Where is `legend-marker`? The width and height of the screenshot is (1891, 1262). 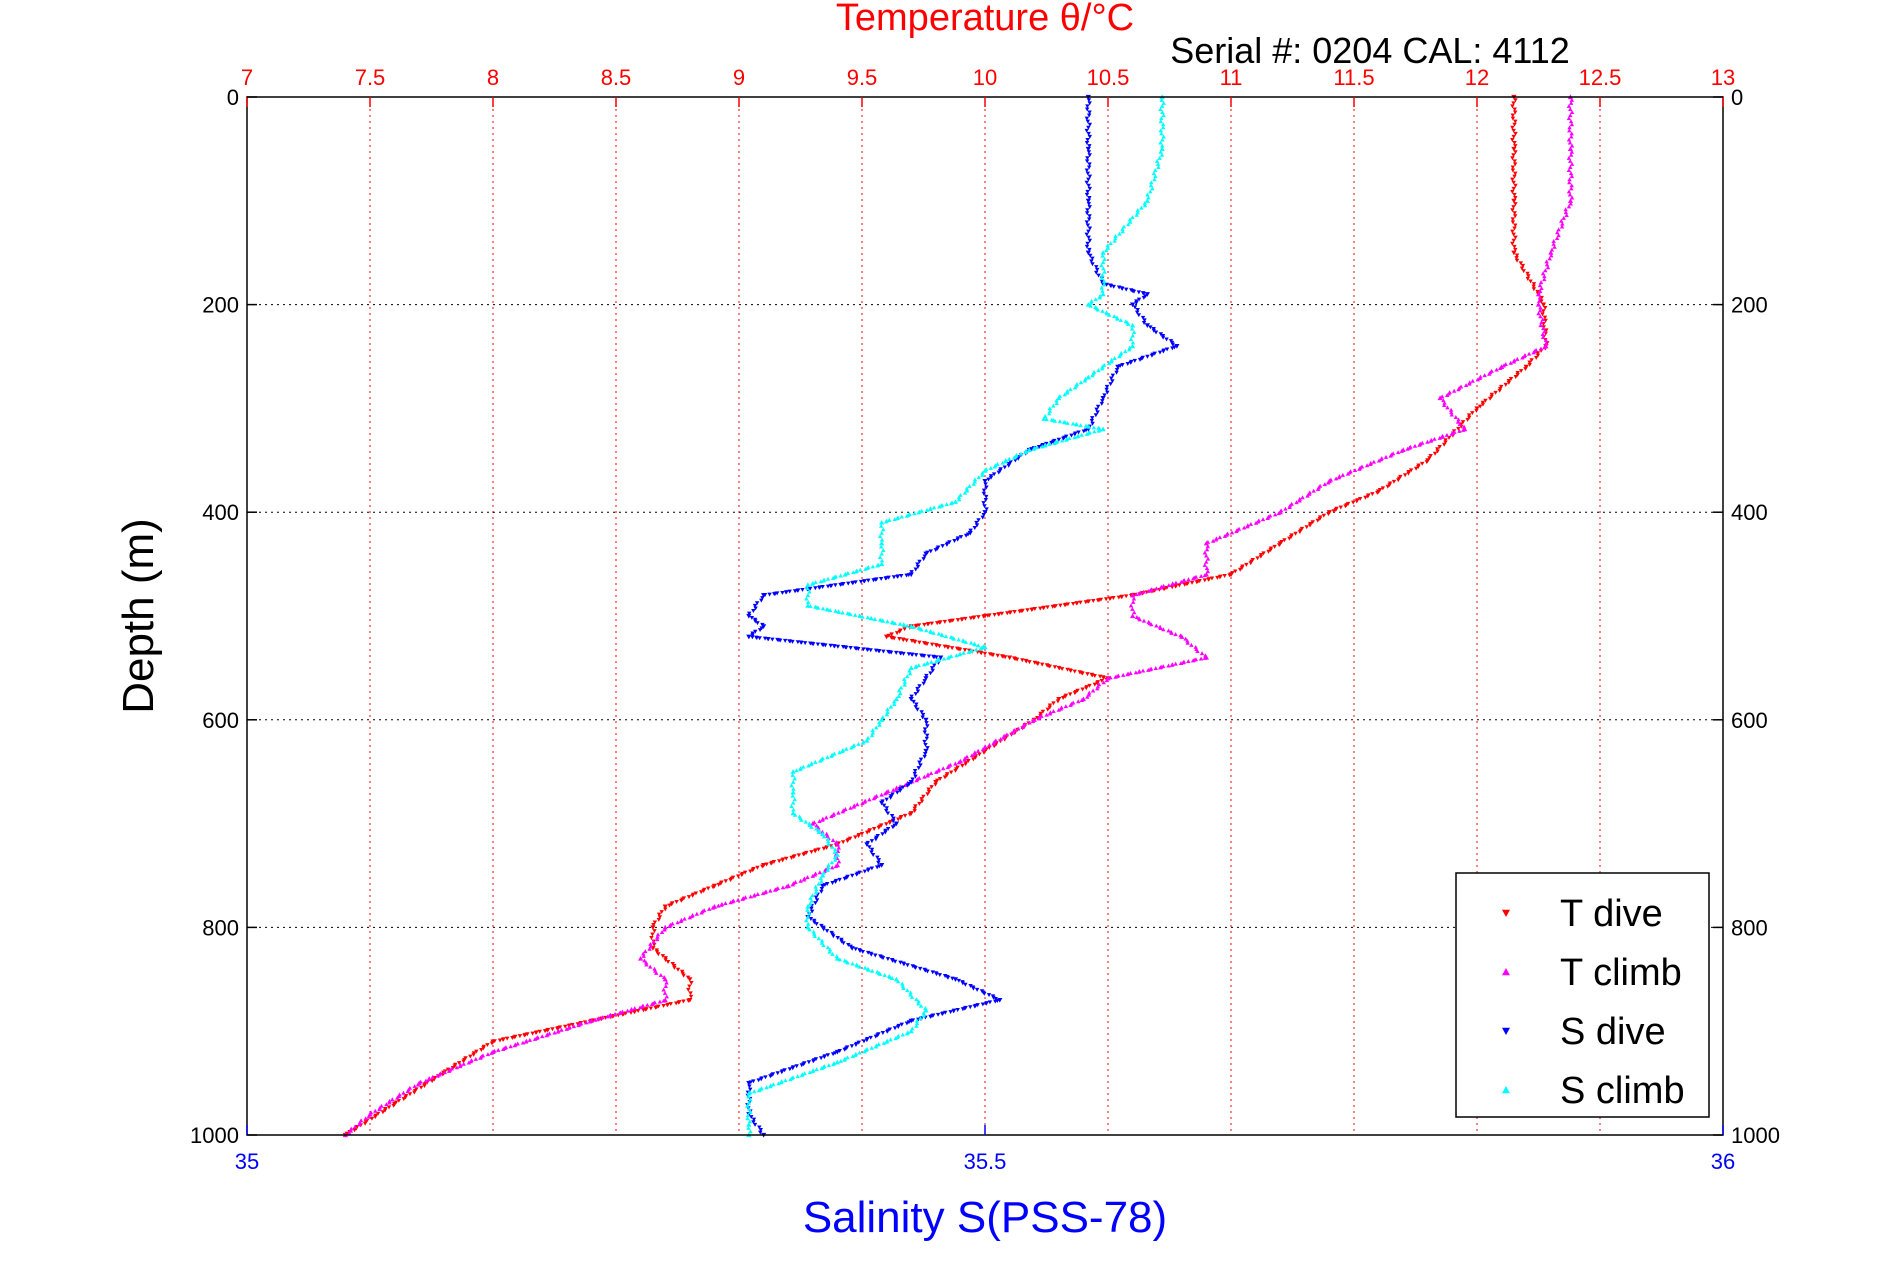
legend-marker is located at coordinates (1506, 913).